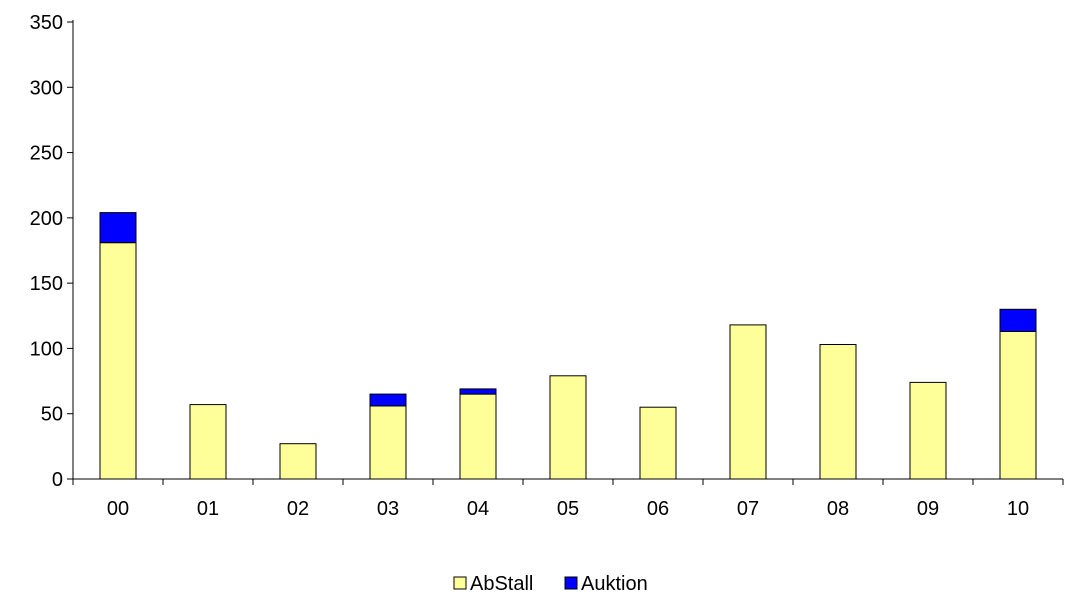 This screenshot has width=1068, height=607. What do you see at coordinates (748, 509) in the screenshot?
I see `x-tick-label: 07` at bounding box center [748, 509].